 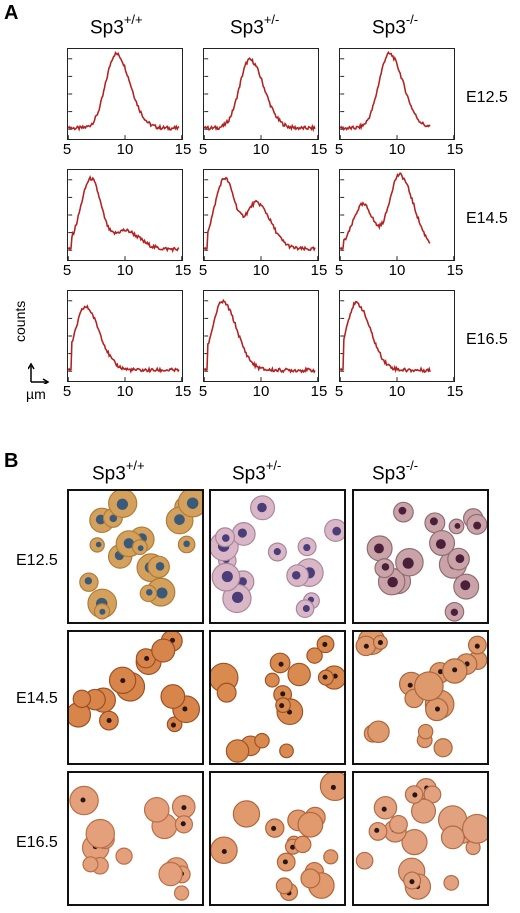 I want to click on micrograph-r0-c2, so click(x=420, y=556).